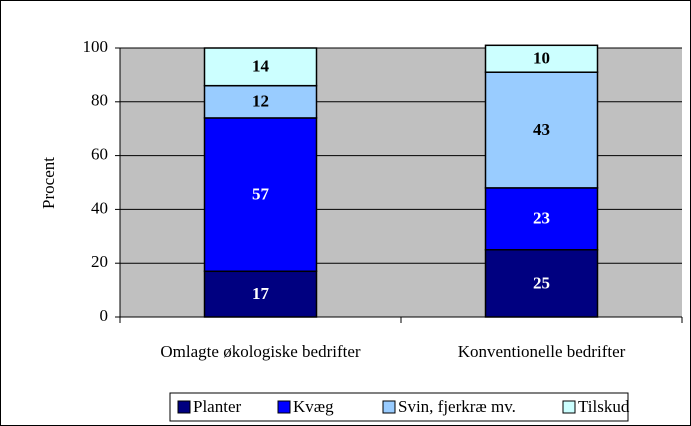  What do you see at coordinates (542, 351) in the screenshot?
I see `x-tick-label: Konventionelle bedrifter` at bounding box center [542, 351].